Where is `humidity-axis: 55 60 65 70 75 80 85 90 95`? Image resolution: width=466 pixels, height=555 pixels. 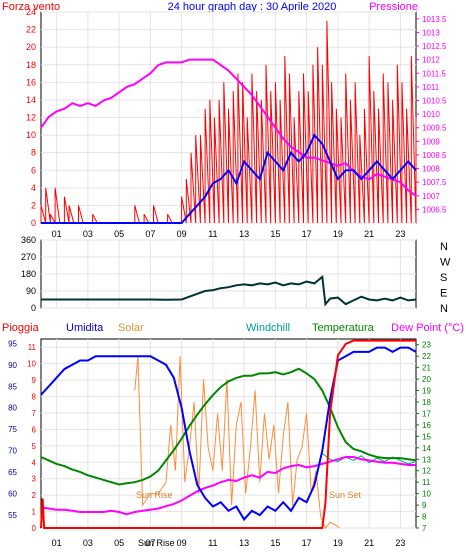 humidity-axis: 55 60 65 70 75 80 85 90 95 is located at coordinates (12, 429).